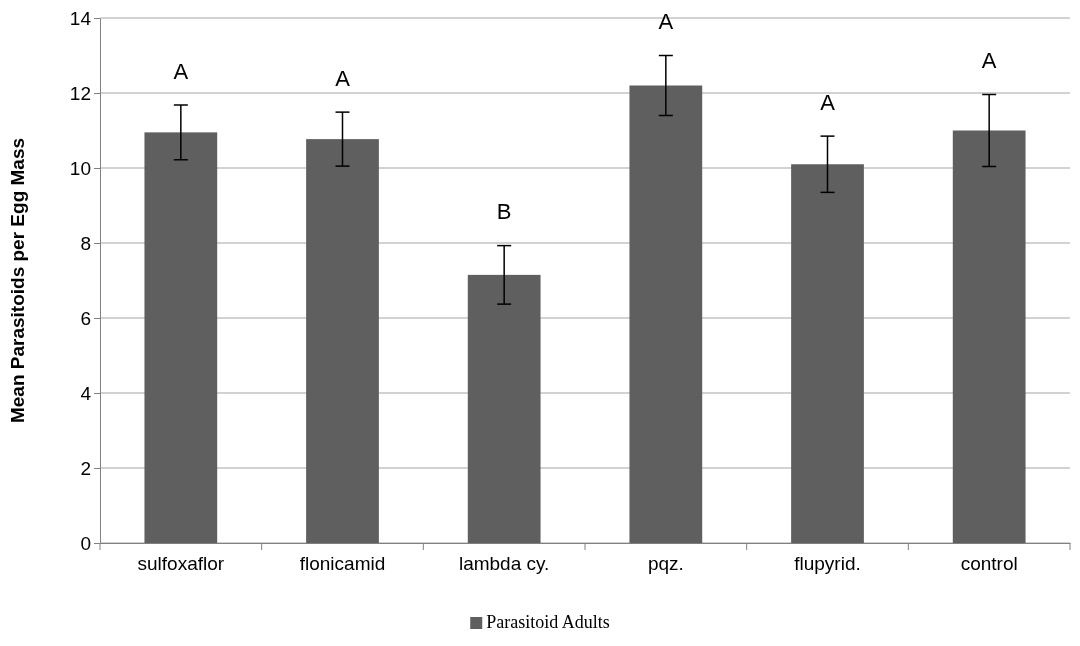  What do you see at coordinates (504, 564) in the screenshot?
I see `x-tick-label: lambda cy.` at bounding box center [504, 564].